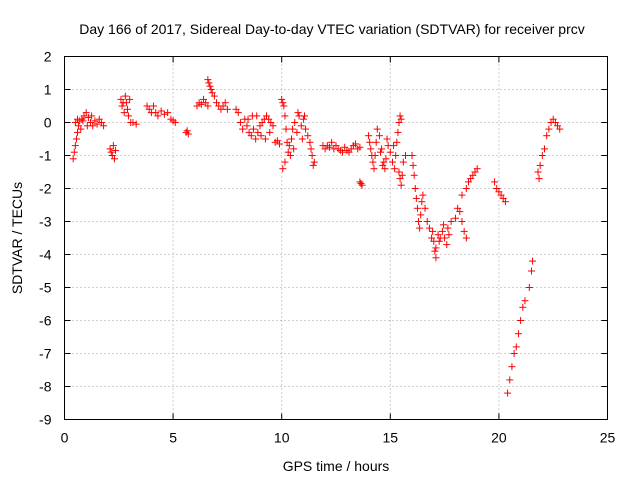 This screenshot has width=640, height=480. Describe the element at coordinates (17, 238) in the screenshot. I see `y-axis-title: SDTVAR / TECUs` at that location.